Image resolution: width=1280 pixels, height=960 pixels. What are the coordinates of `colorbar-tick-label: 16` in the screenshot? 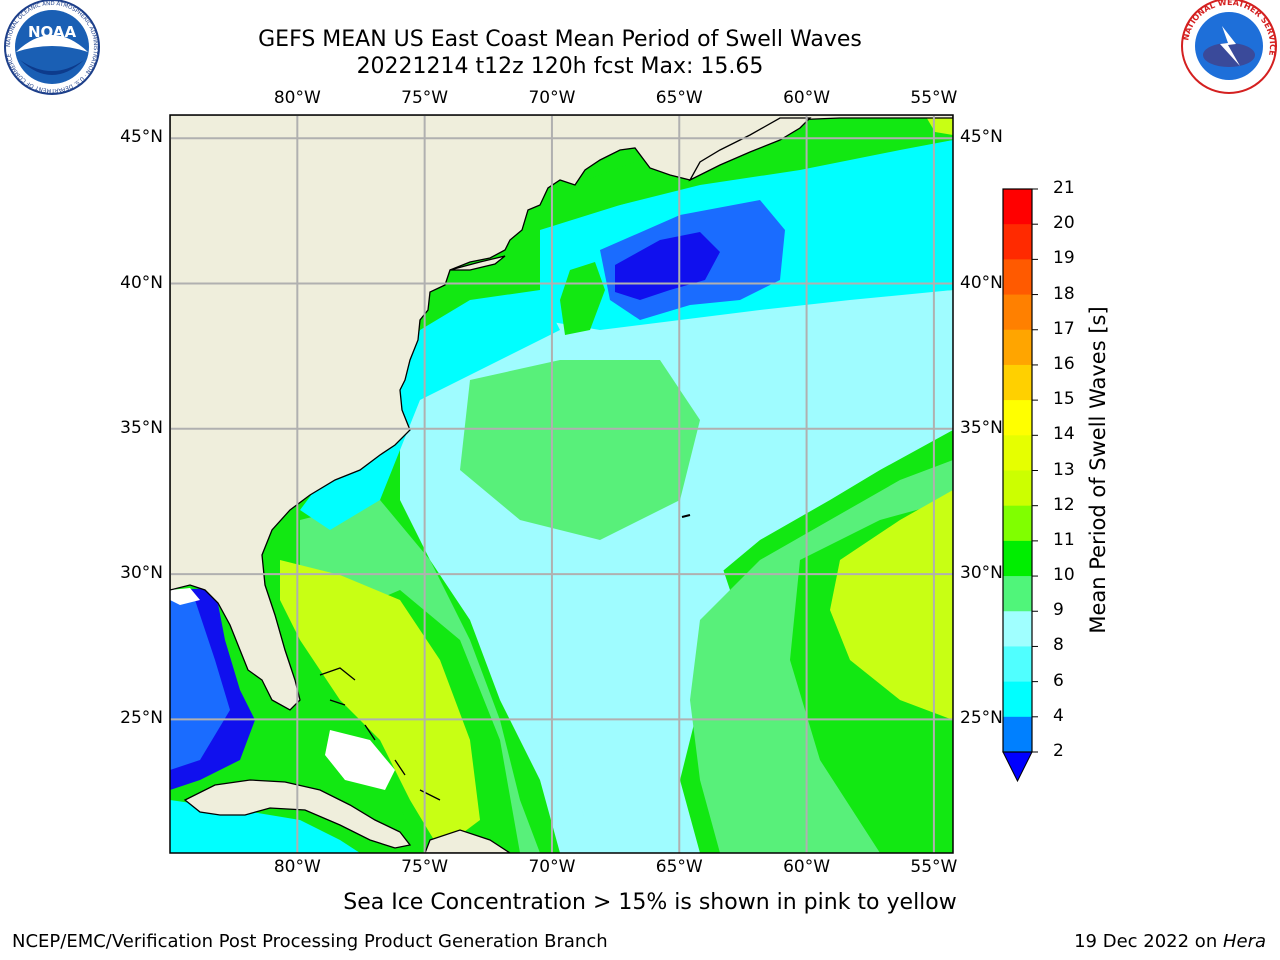 It's located at (1064, 363).